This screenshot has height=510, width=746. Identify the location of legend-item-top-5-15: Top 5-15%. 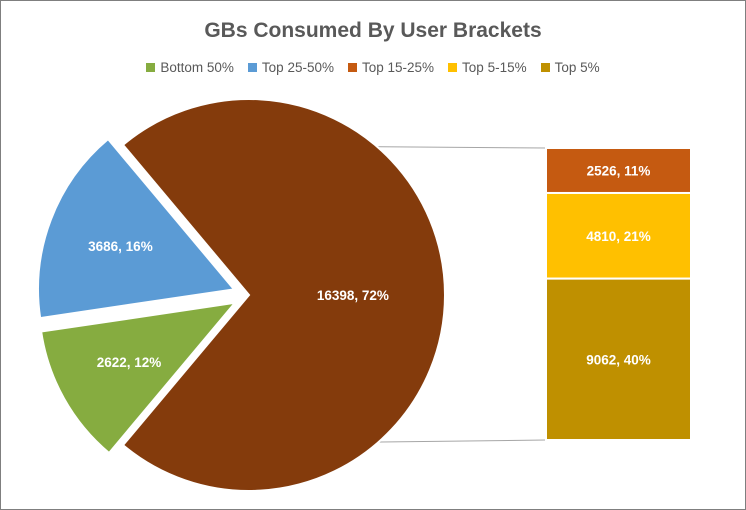
(487, 67).